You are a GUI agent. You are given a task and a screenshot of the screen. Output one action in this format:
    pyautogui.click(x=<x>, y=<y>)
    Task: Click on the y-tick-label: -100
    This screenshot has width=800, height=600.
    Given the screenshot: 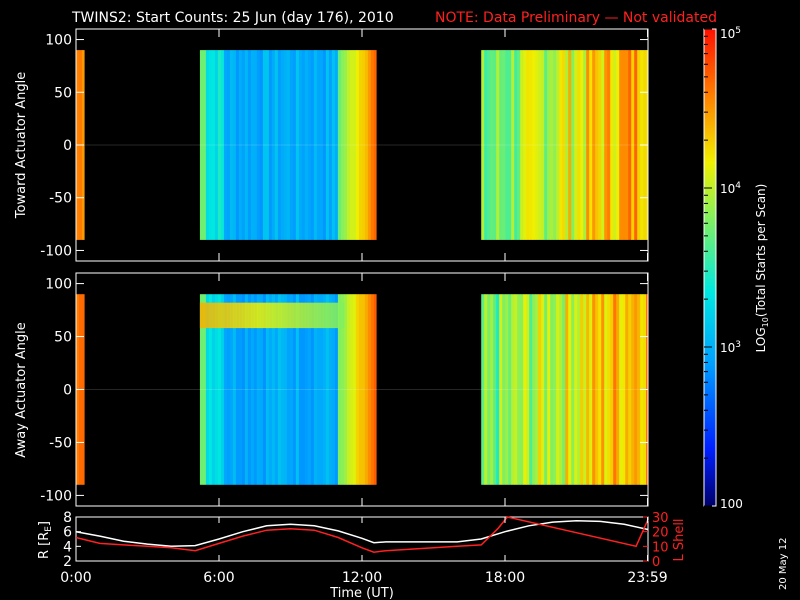 What is the action you would take?
    pyautogui.click(x=56, y=496)
    